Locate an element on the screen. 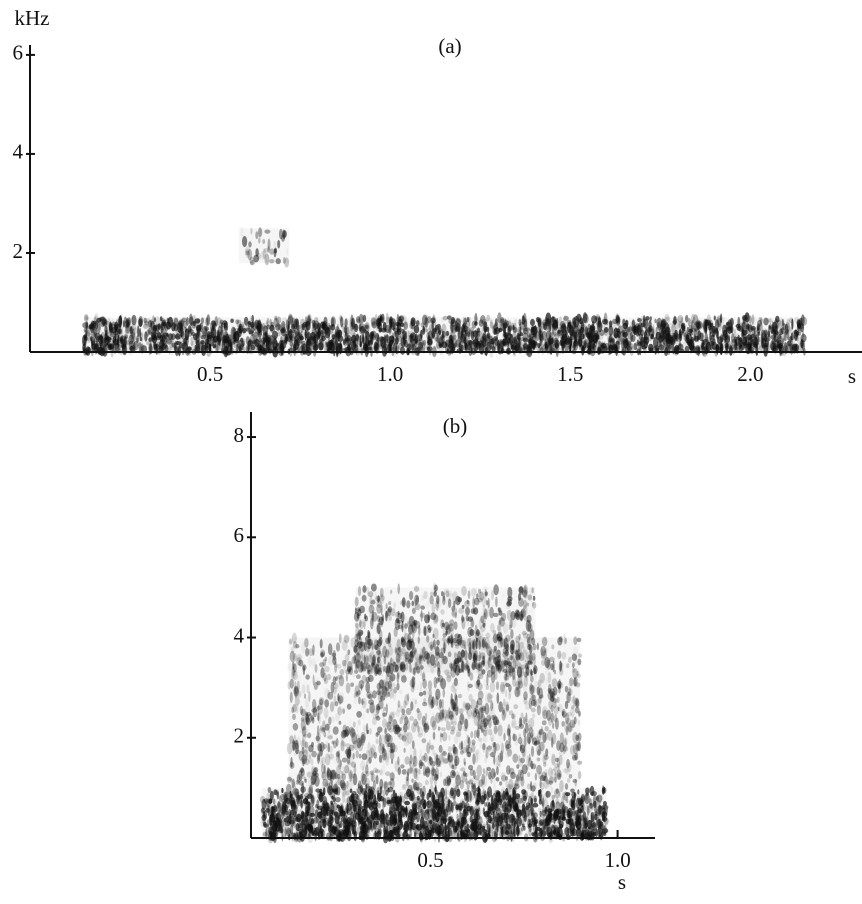  y-tick-label: 2 is located at coordinates (18, 251).